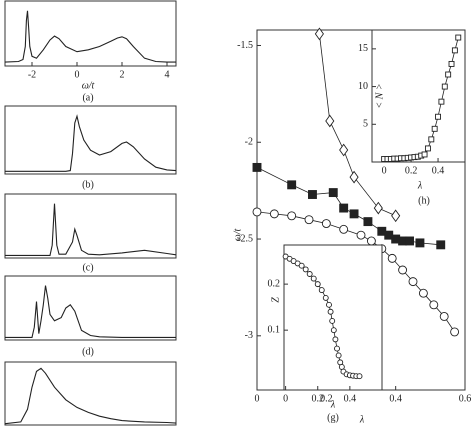  What do you see at coordinates (87, 97) in the screenshot?
I see `panel-caption: (a)` at bounding box center [87, 97].